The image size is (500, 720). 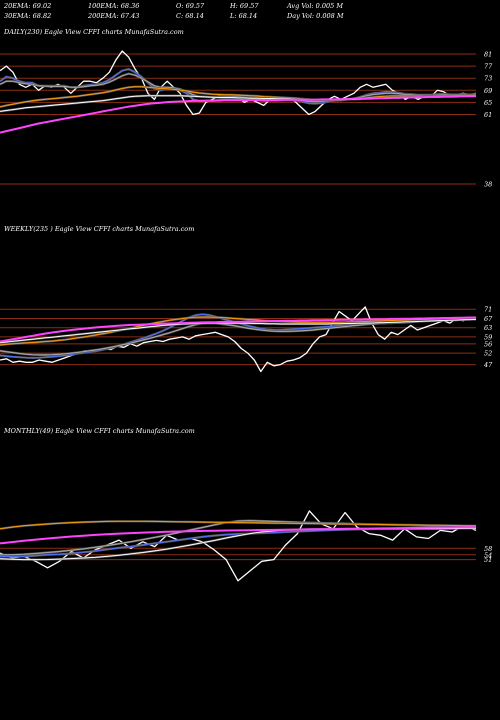 I want to click on daily-price-line, so click(x=238, y=83).